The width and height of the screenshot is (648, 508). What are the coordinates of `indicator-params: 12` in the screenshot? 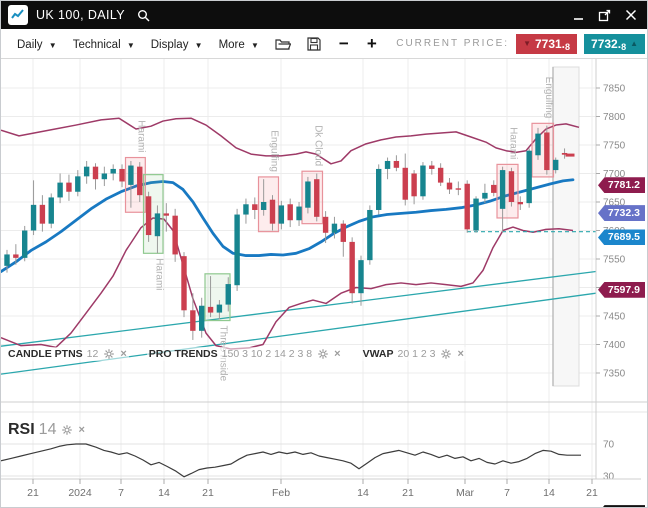 It's located at (92, 354).